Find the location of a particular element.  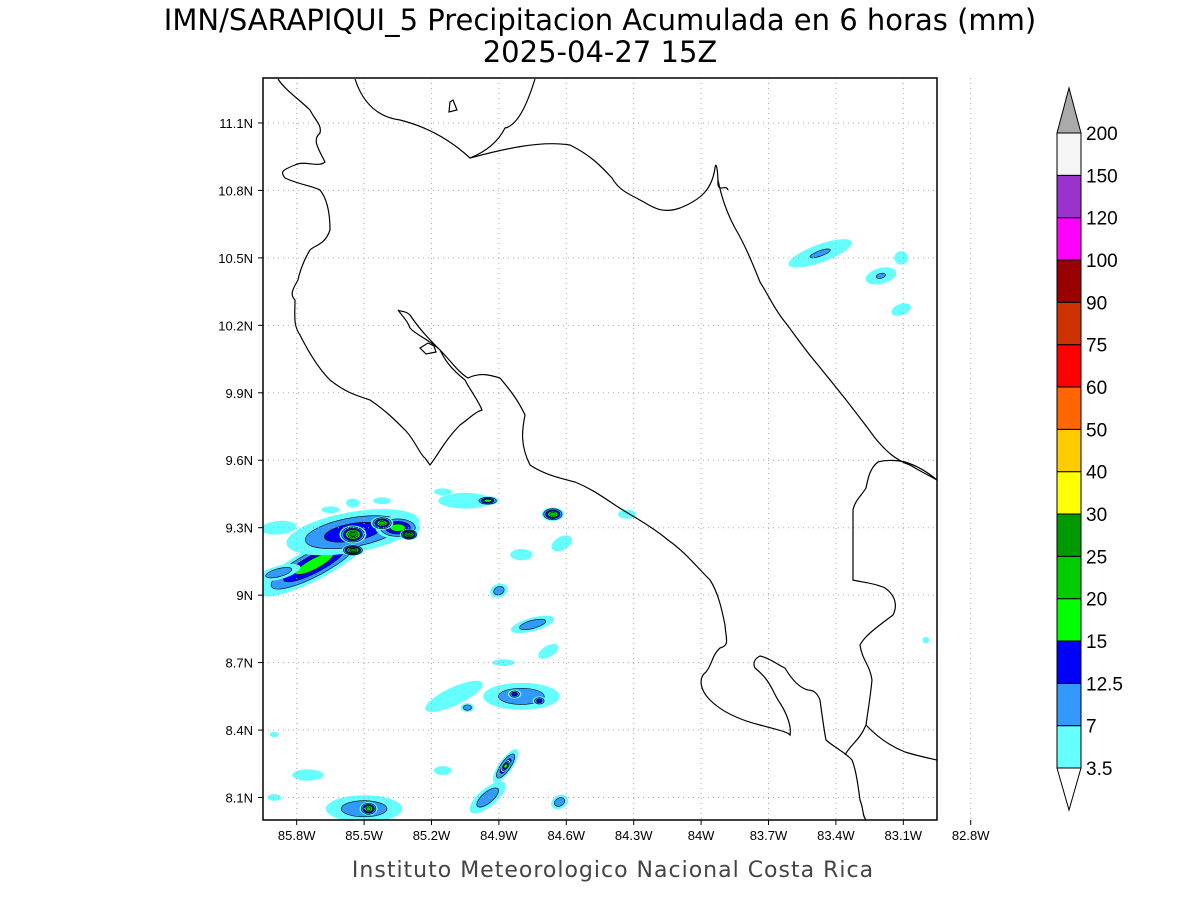

caribbean-coast is located at coordinates (827, 330).